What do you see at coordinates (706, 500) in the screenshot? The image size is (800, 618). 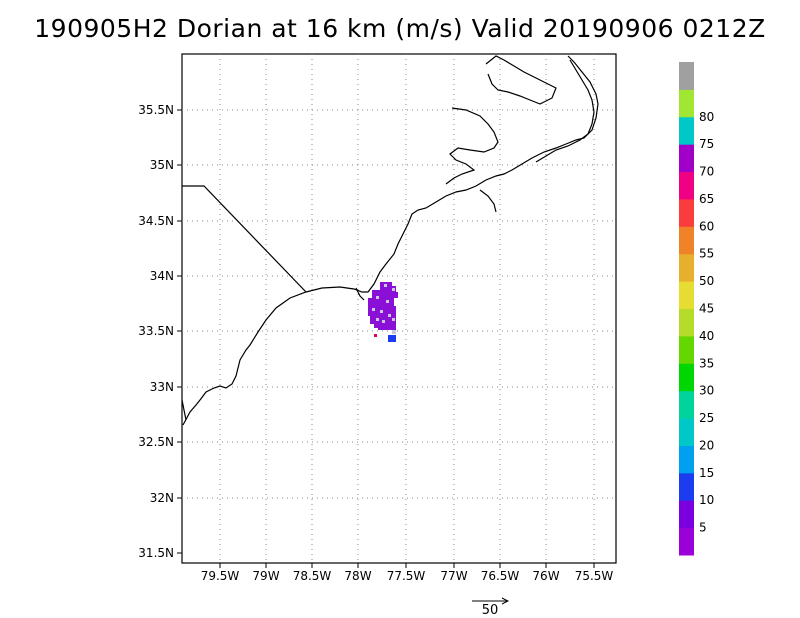 I see `colorbar-label: 10` at bounding box center [706, 500].